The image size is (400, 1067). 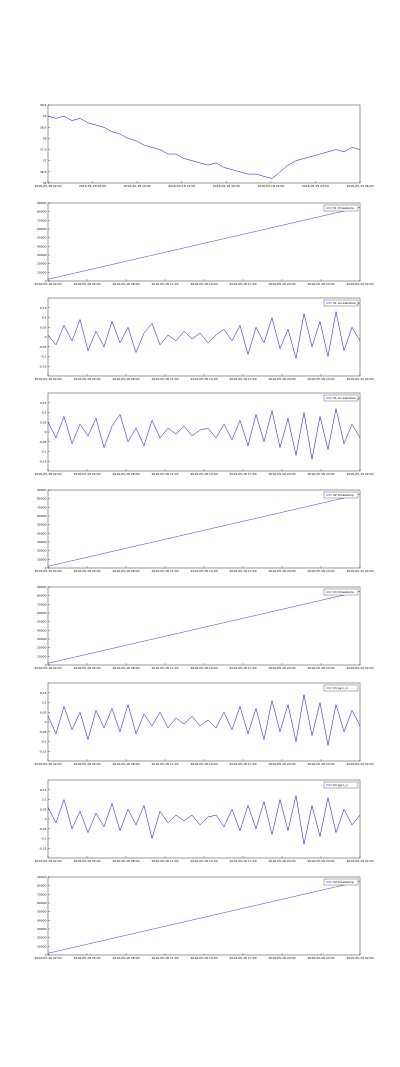 I want to click on y-tick-label: 38, so click(x=45, y=138).